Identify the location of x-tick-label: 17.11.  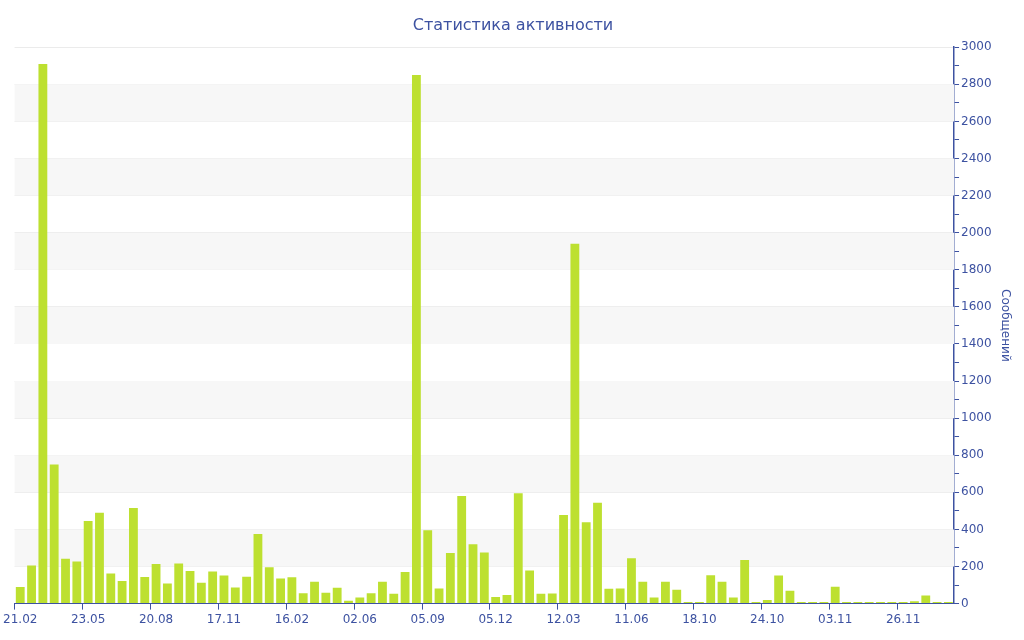
(224, 618).